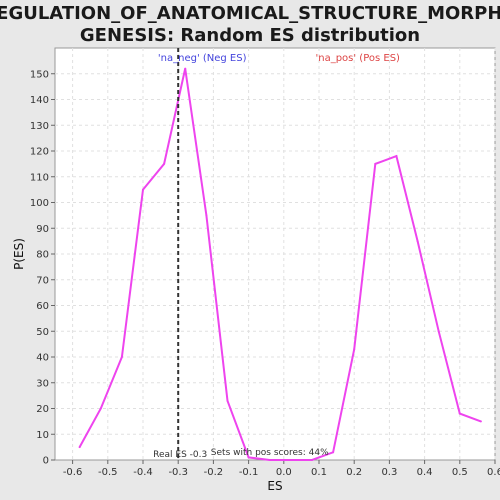 The width and height of the screenshot is (500, 500). Describe the element at coordinates (42, 358) in the screenshot. I see `y-tick-label: 40` at that location.